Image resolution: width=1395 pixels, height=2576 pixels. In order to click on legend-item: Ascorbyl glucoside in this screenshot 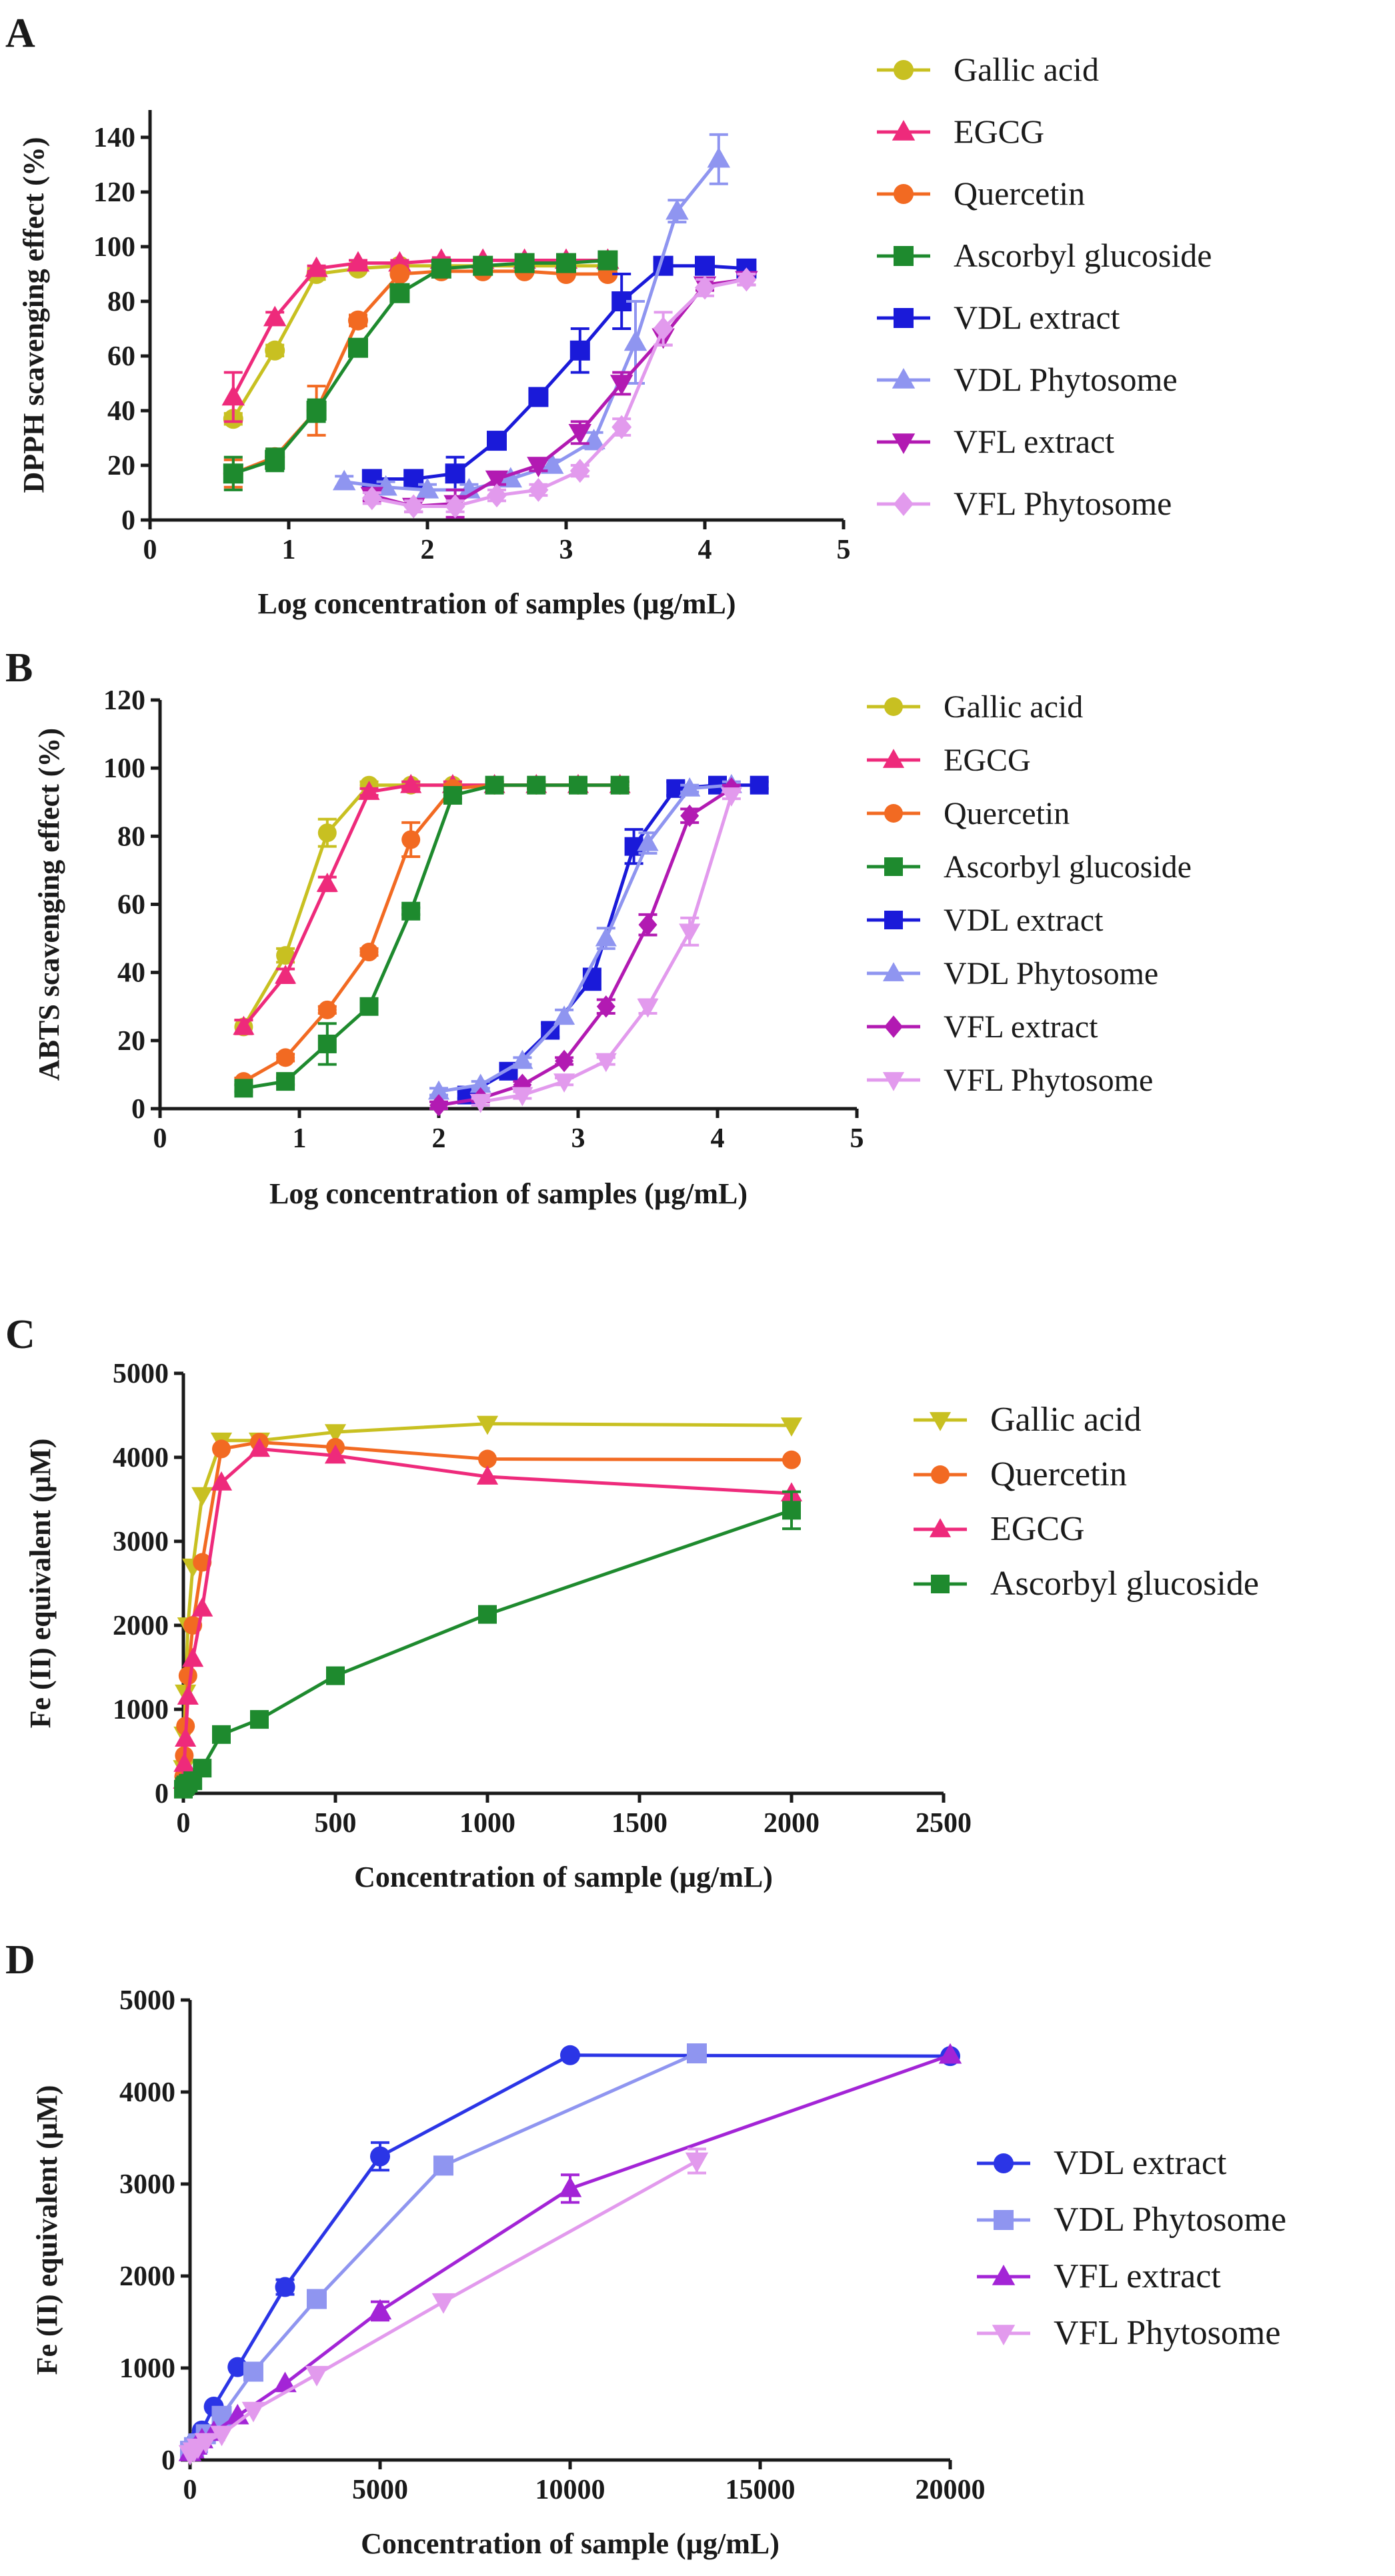, I will do `click(1086, 1584)`.